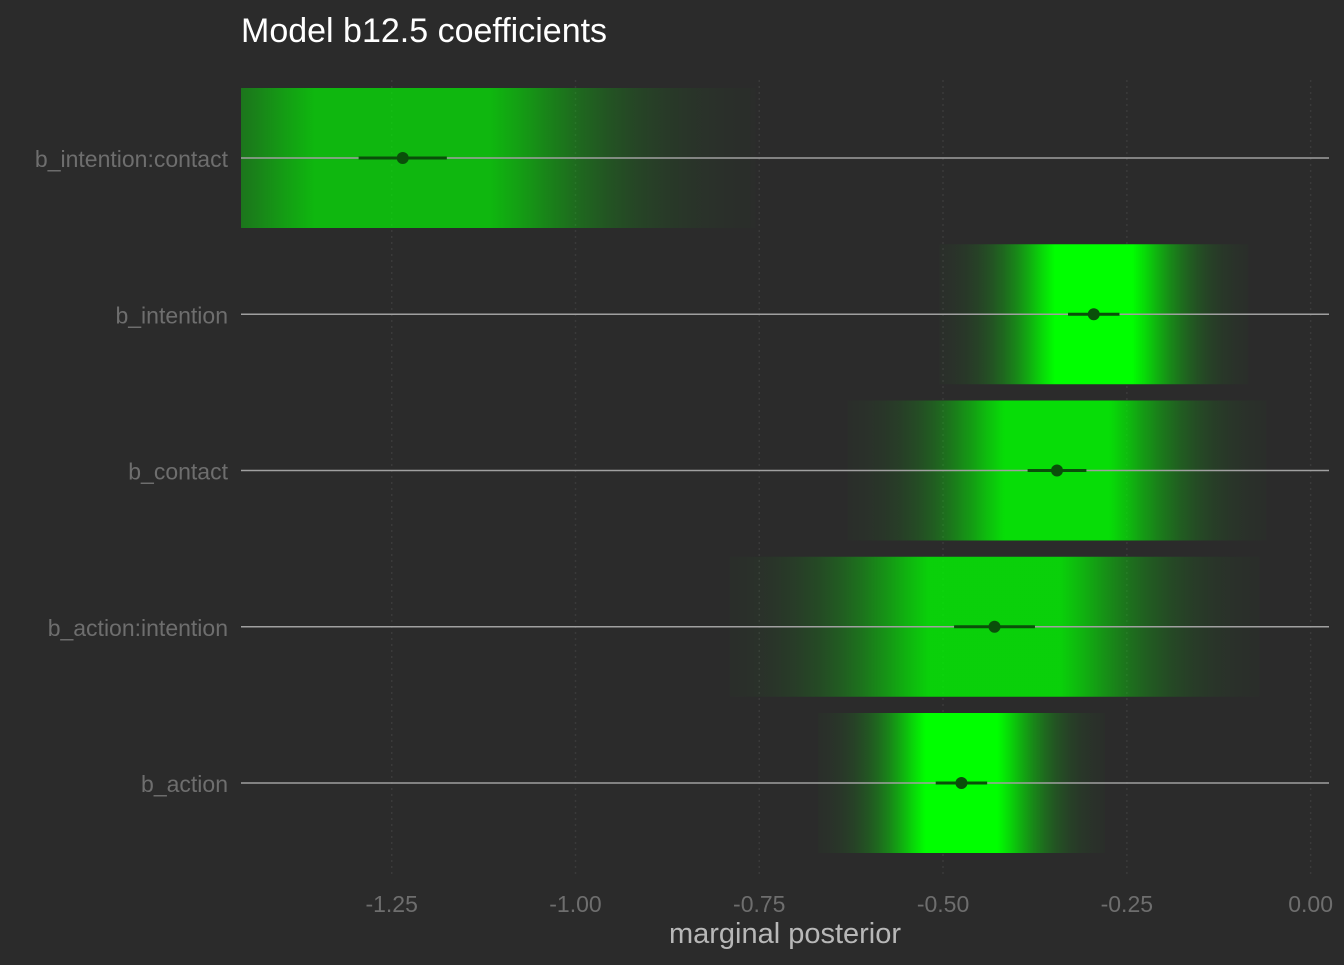  Describe the element at coordinates (184, 784) in the screenshot. I see `y-tick-label: b_action` at that location.